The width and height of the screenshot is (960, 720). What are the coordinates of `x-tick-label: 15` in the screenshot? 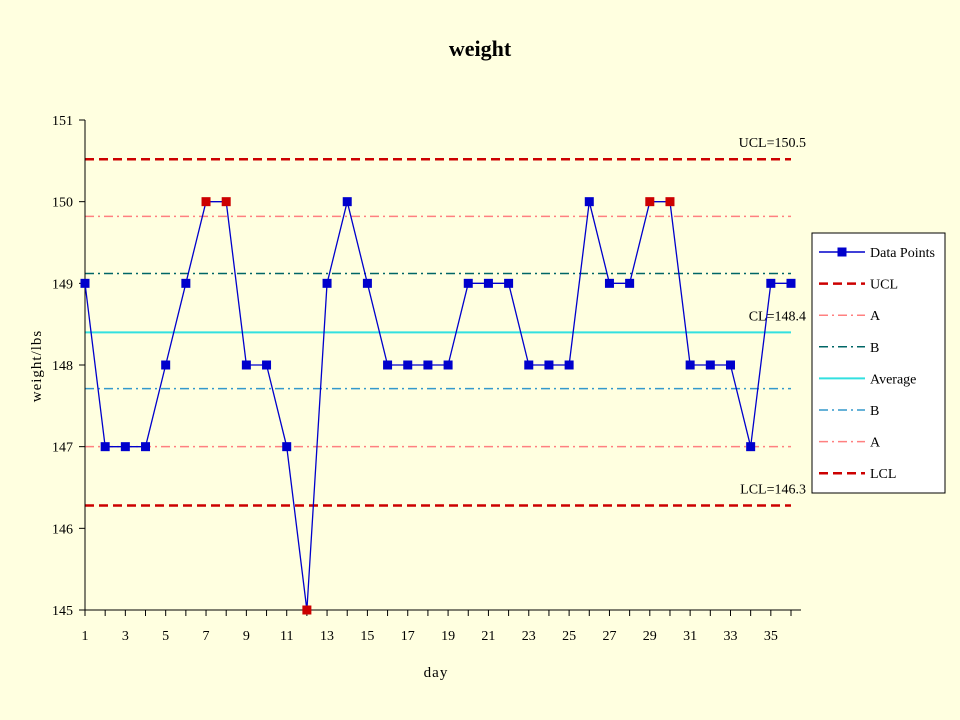 It's located at (367, 636).